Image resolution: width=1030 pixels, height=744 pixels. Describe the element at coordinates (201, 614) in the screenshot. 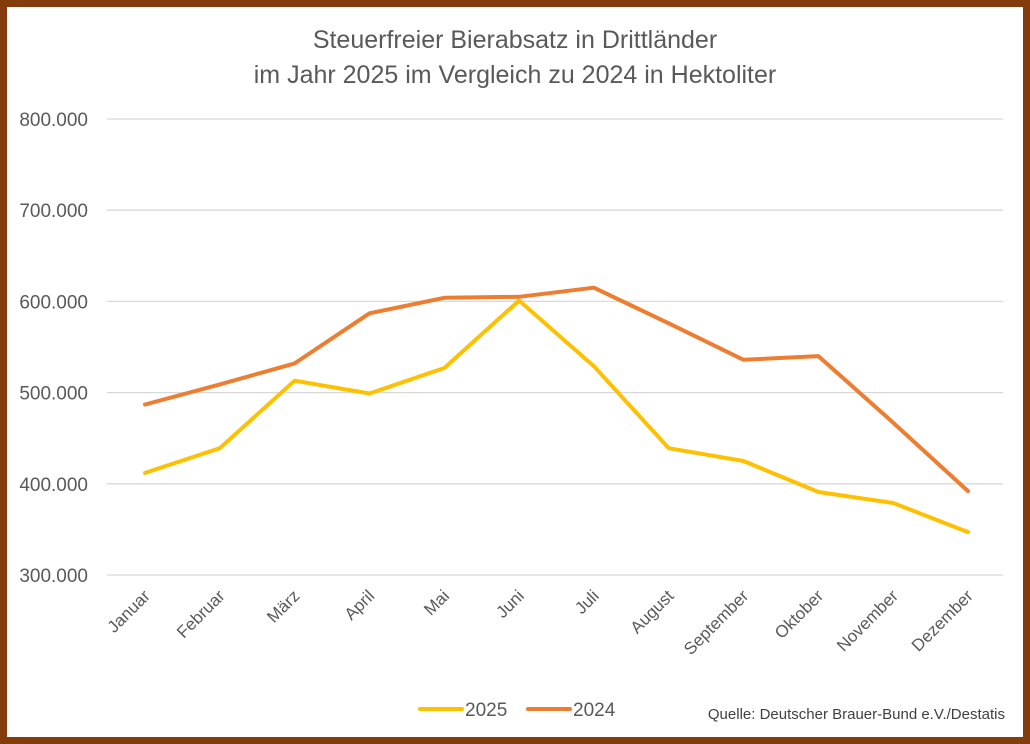

I see `x-tick-label: Februar` at that location.